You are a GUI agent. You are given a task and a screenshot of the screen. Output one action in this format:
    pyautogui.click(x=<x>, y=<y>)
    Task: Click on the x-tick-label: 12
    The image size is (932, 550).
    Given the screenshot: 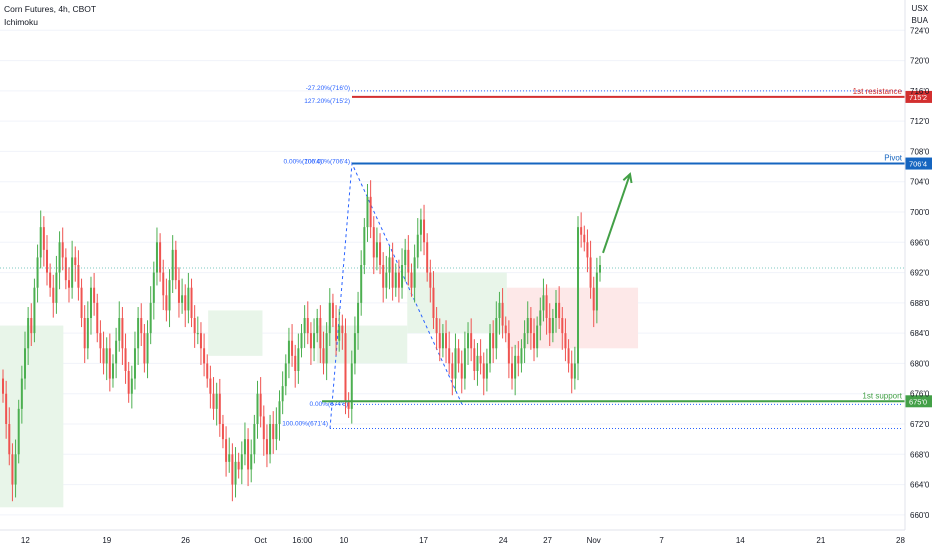 What is the action you would take?
    pyautogui.click(x=25, y=540)
    